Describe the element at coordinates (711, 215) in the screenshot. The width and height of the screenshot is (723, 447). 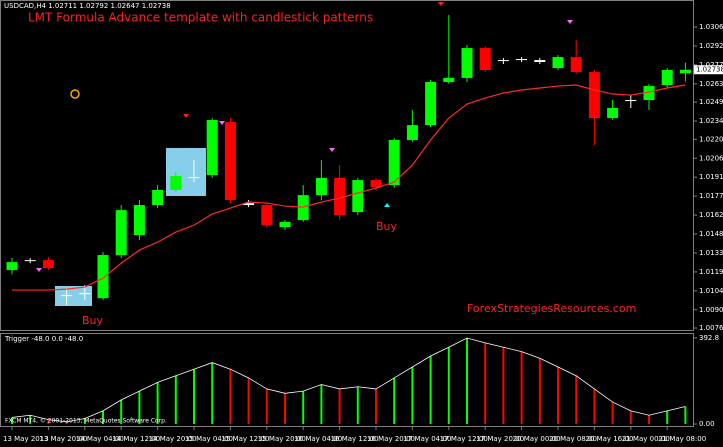
I see `y-tick-label: 1.01625` at that location.